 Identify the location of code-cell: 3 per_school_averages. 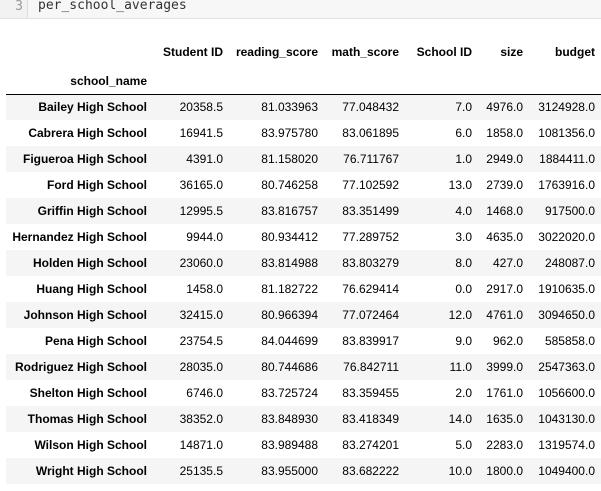
(300, 9).